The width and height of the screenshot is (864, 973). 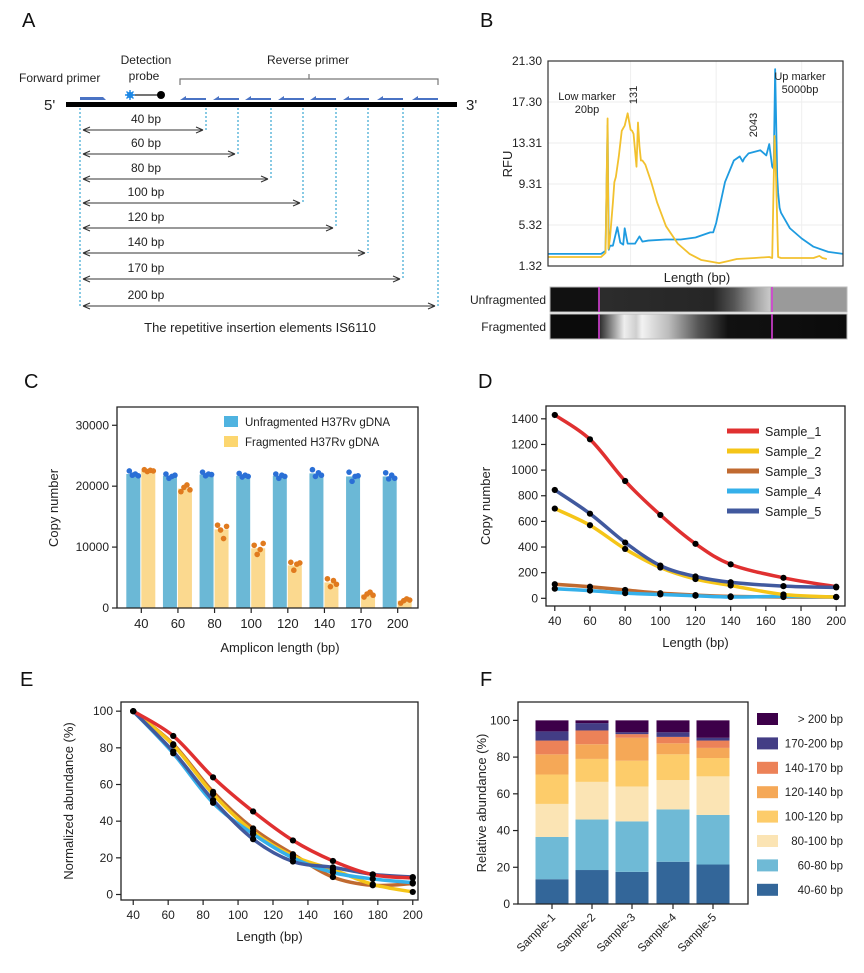 What do you see at coordinates (576, 933) in the screenshot?
I see `x-tick-label: Sample-2` at bounding box center [576, 933].